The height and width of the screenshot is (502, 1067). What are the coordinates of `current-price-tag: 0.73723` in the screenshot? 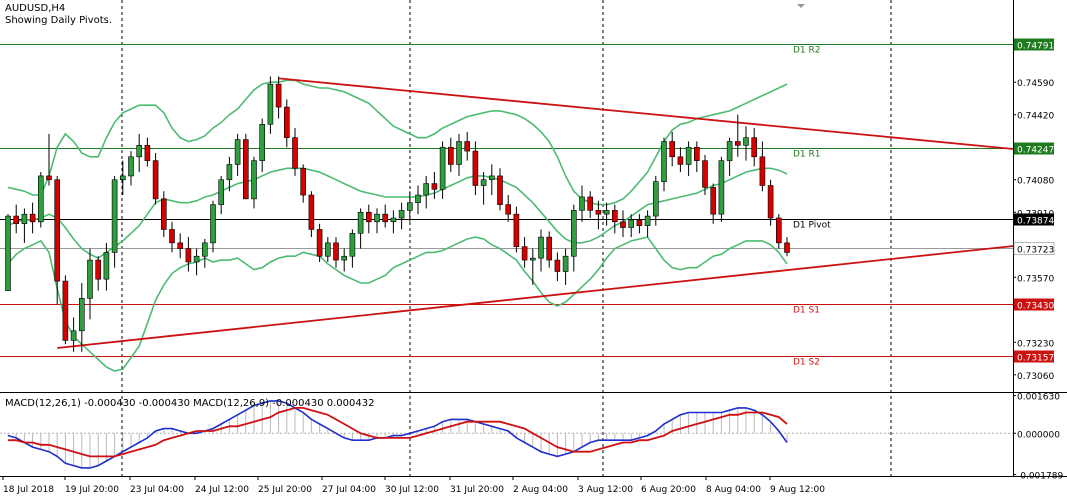 It's located at (1035, 251).